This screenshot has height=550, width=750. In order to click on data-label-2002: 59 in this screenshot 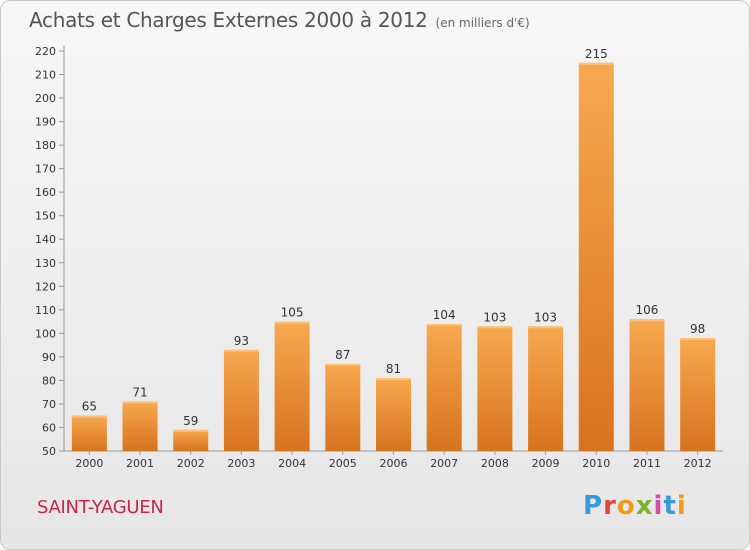, I will do `click(190, 421)`.